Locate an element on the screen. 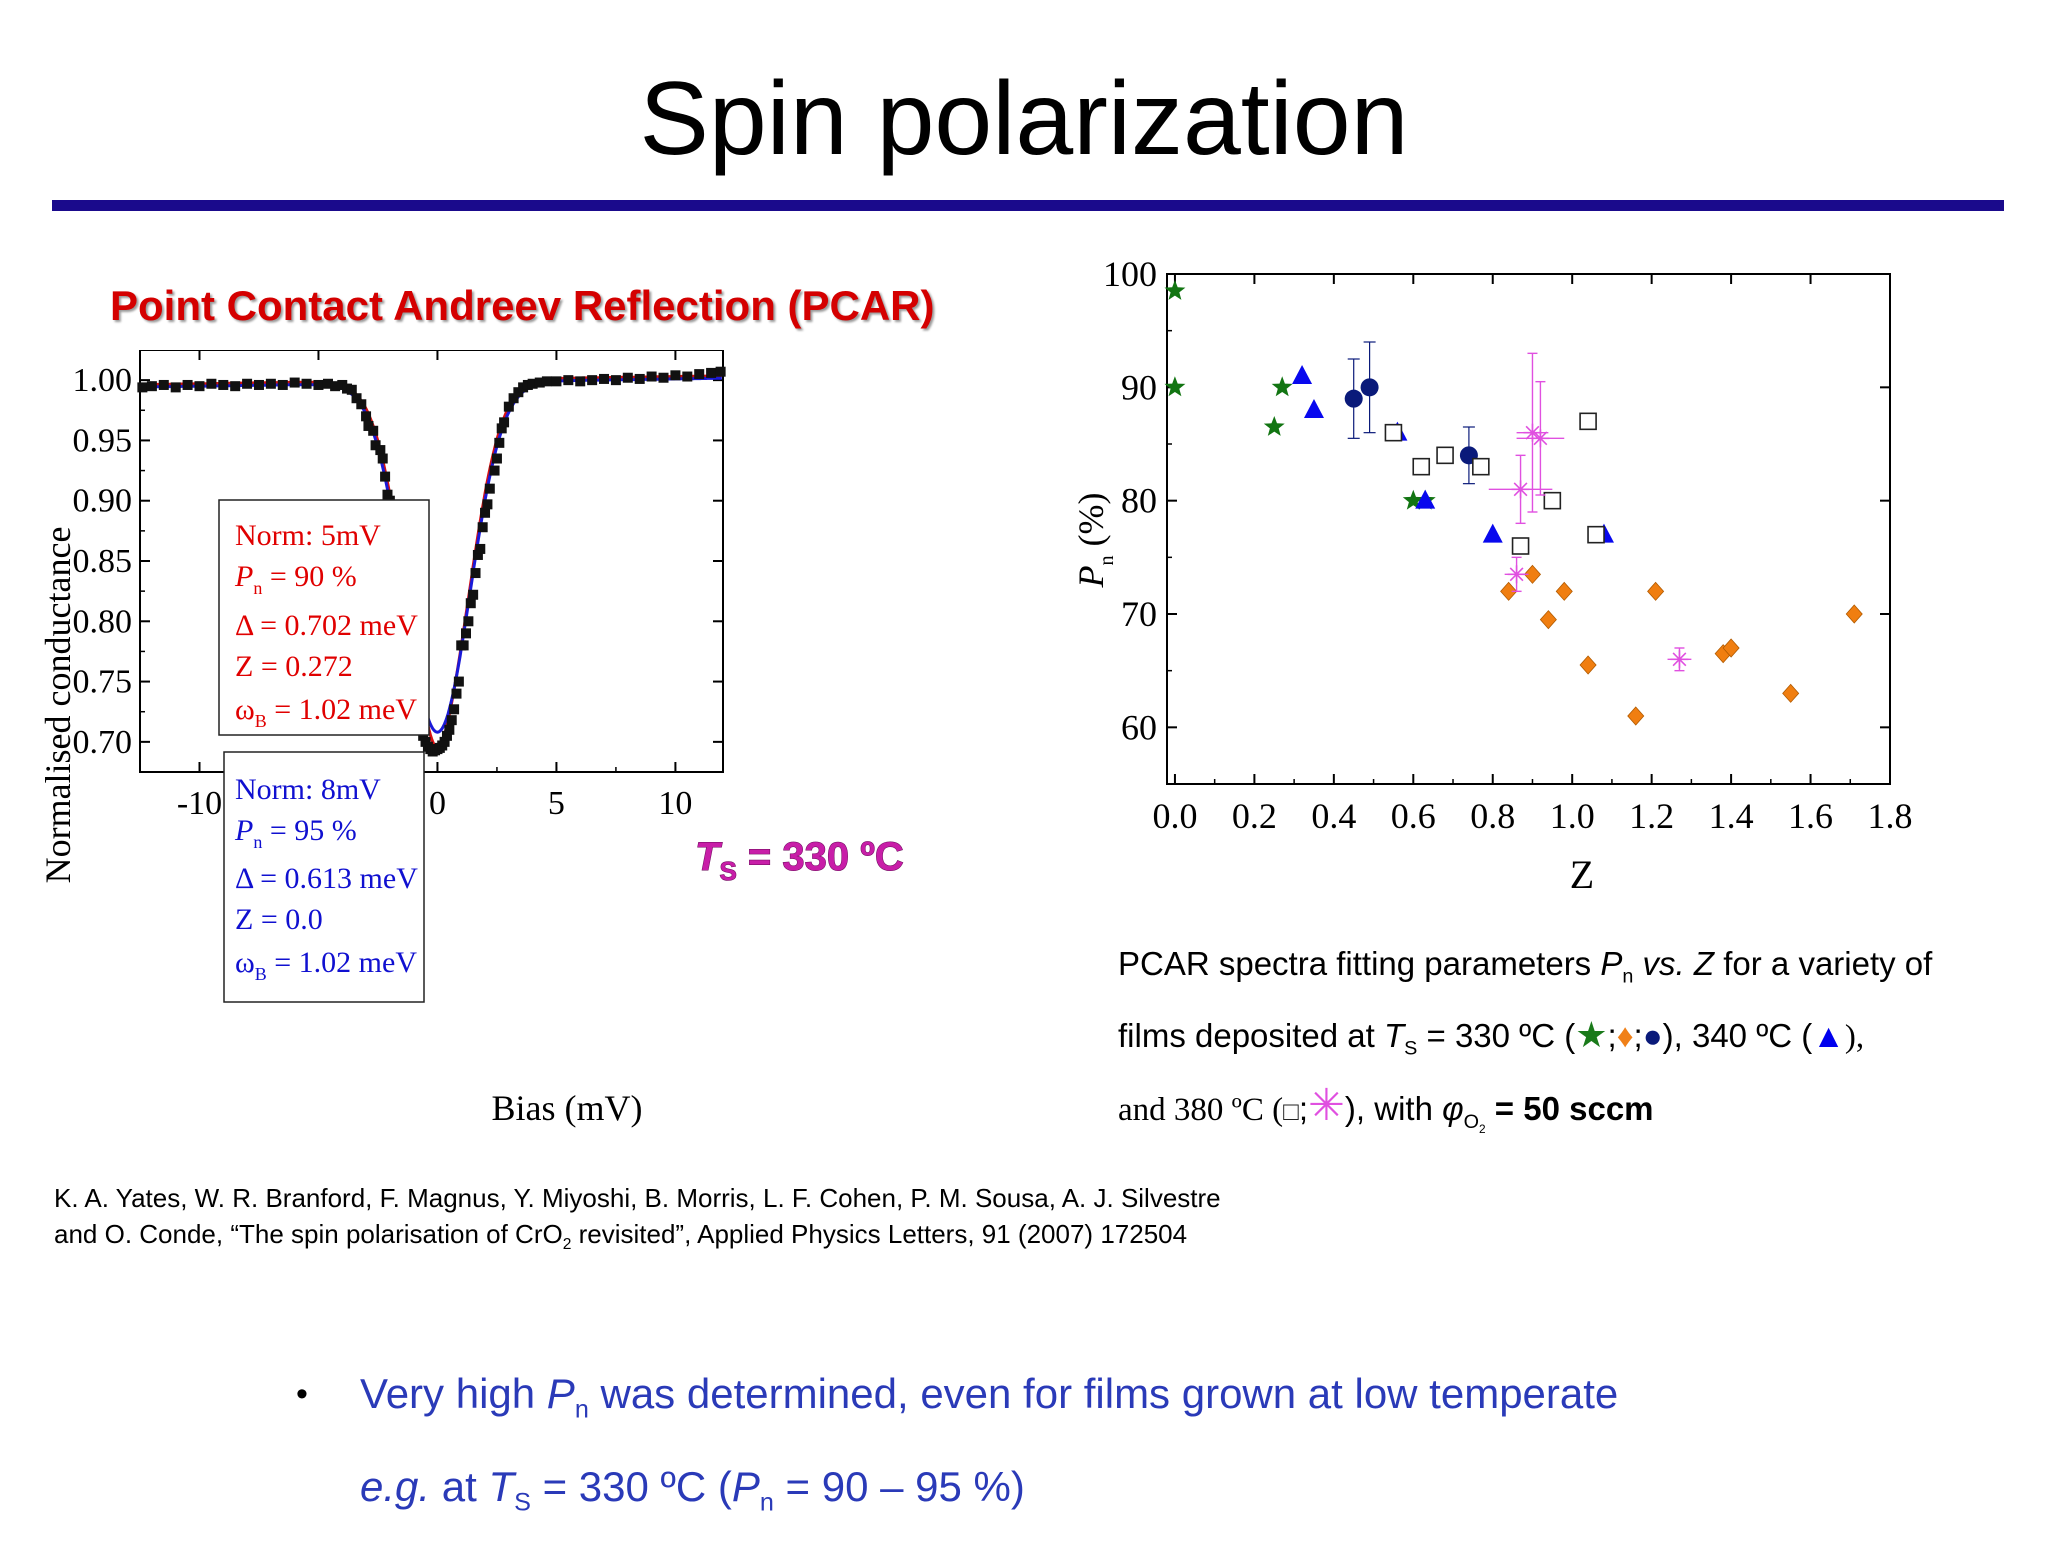 Image resolution: width=2048 pixels, height=1542 pixels. legend-blue-pn: Pn = 95 % is located at coordinates (295, 833).